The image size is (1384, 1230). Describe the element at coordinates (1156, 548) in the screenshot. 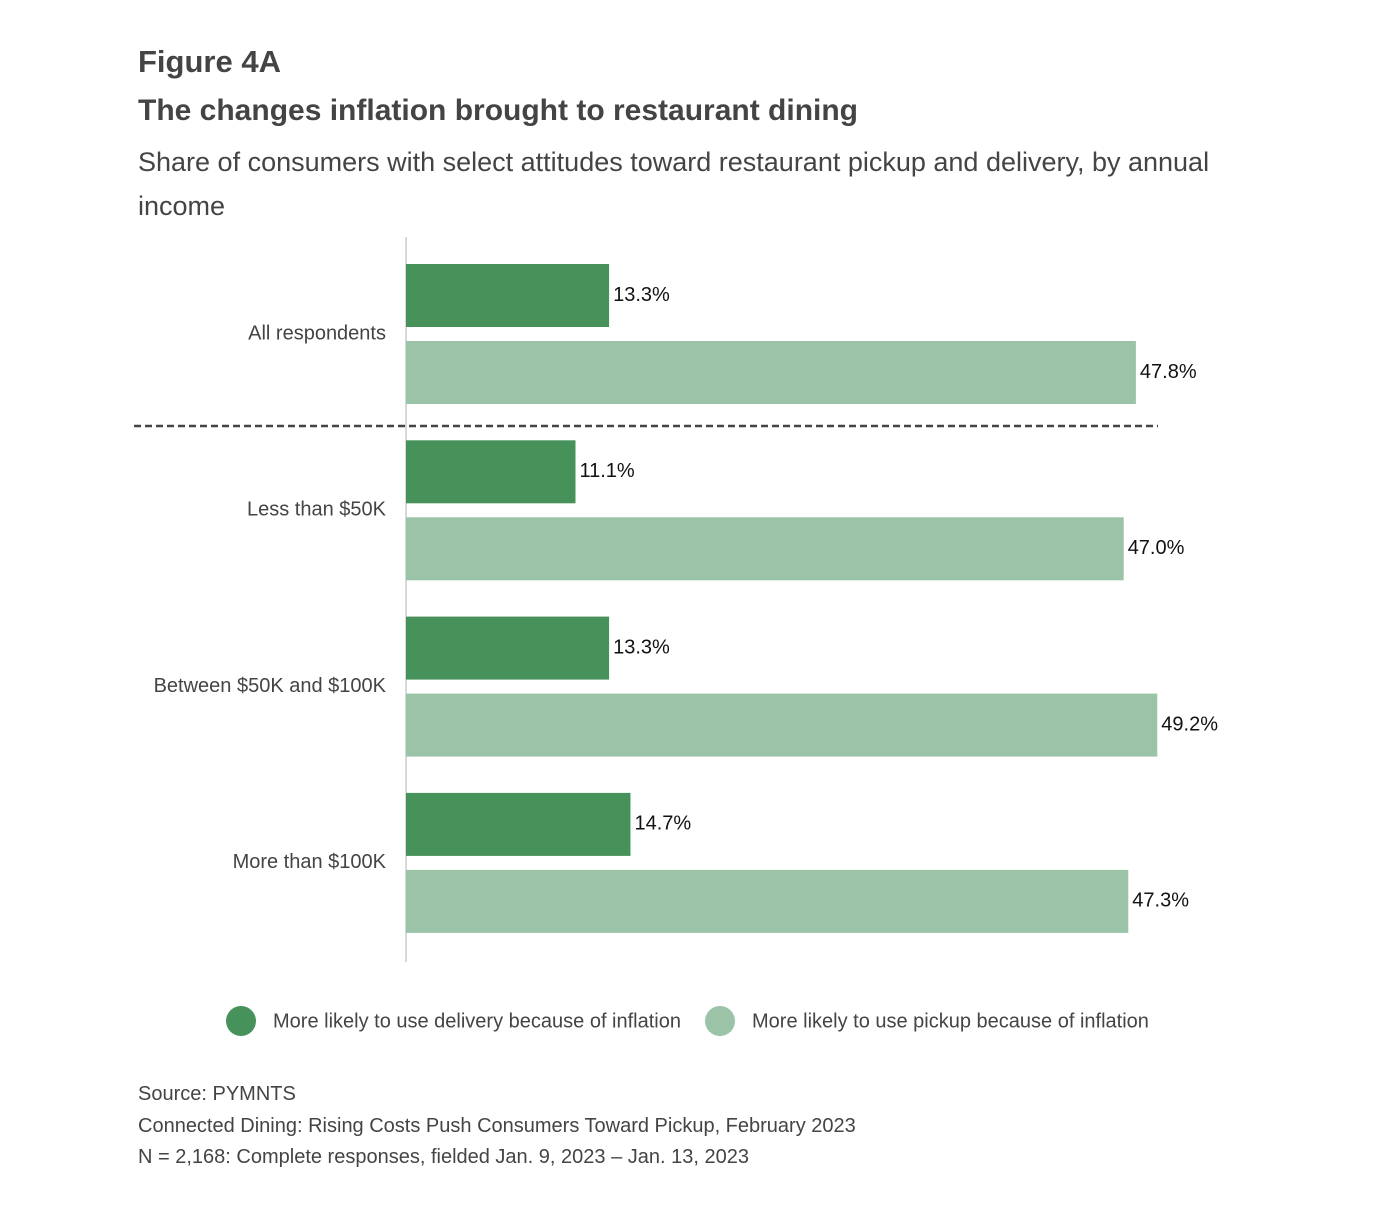

I see `value-label: 47.0%` at that location.